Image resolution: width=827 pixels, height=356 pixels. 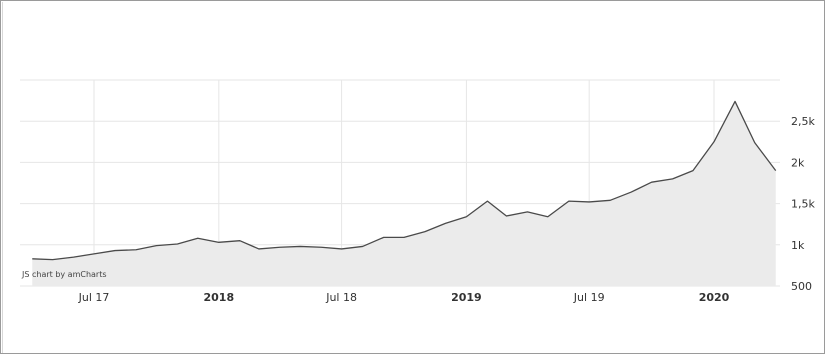 I want to click on x-tick-label: 2018, so click(x=219, y=297).